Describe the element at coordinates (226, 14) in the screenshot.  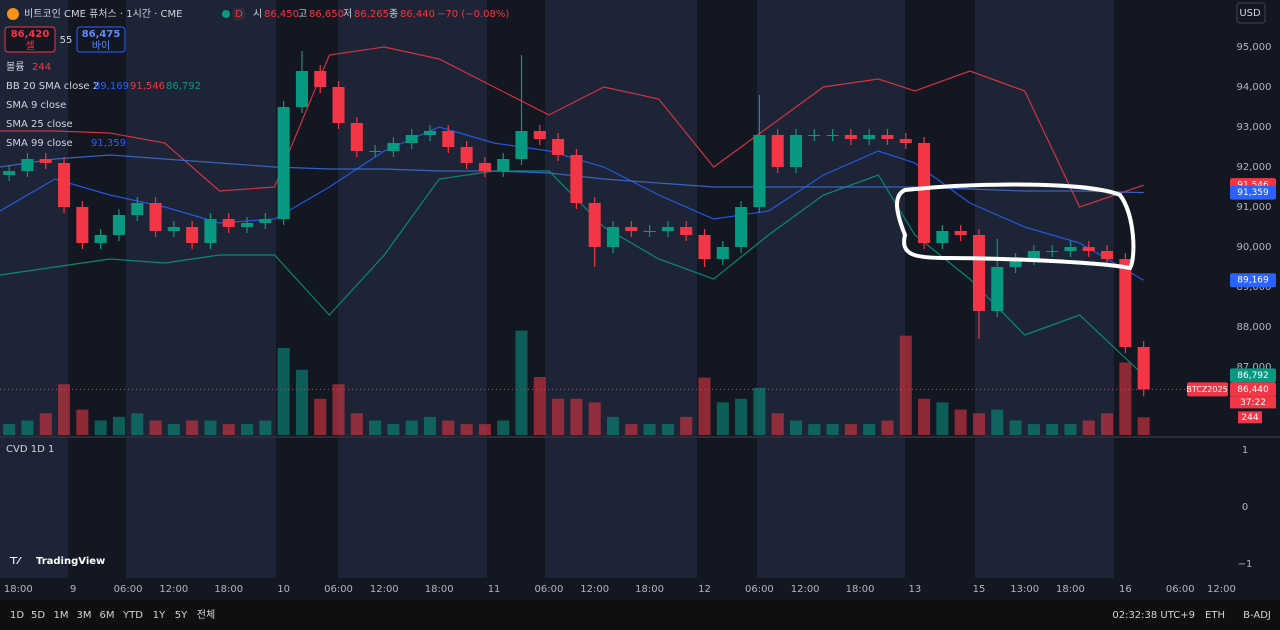
I see `status-dot` at that location.